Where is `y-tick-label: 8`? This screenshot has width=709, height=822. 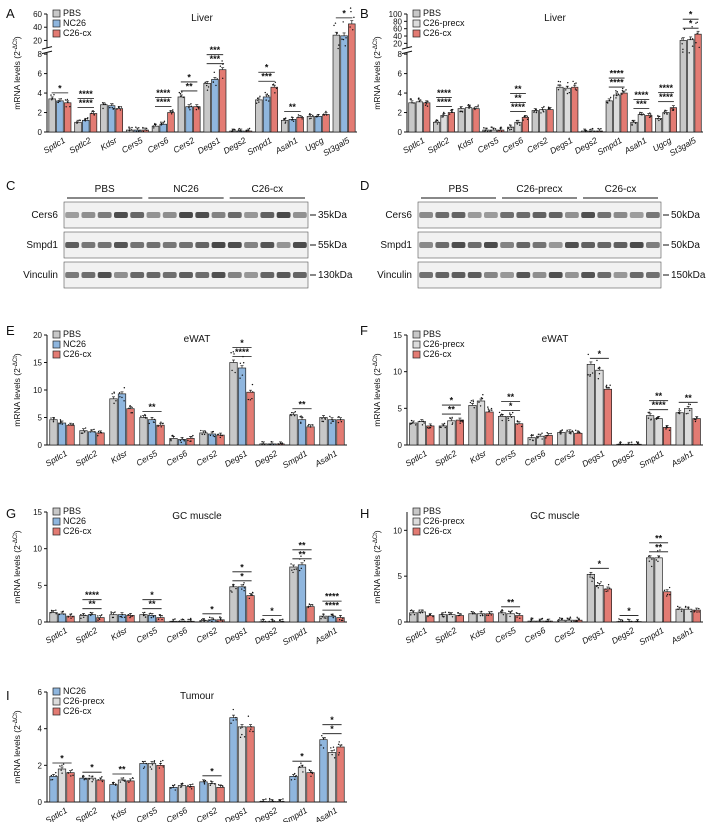
y-tick-label: 8 is located at coordinates (400, 54).